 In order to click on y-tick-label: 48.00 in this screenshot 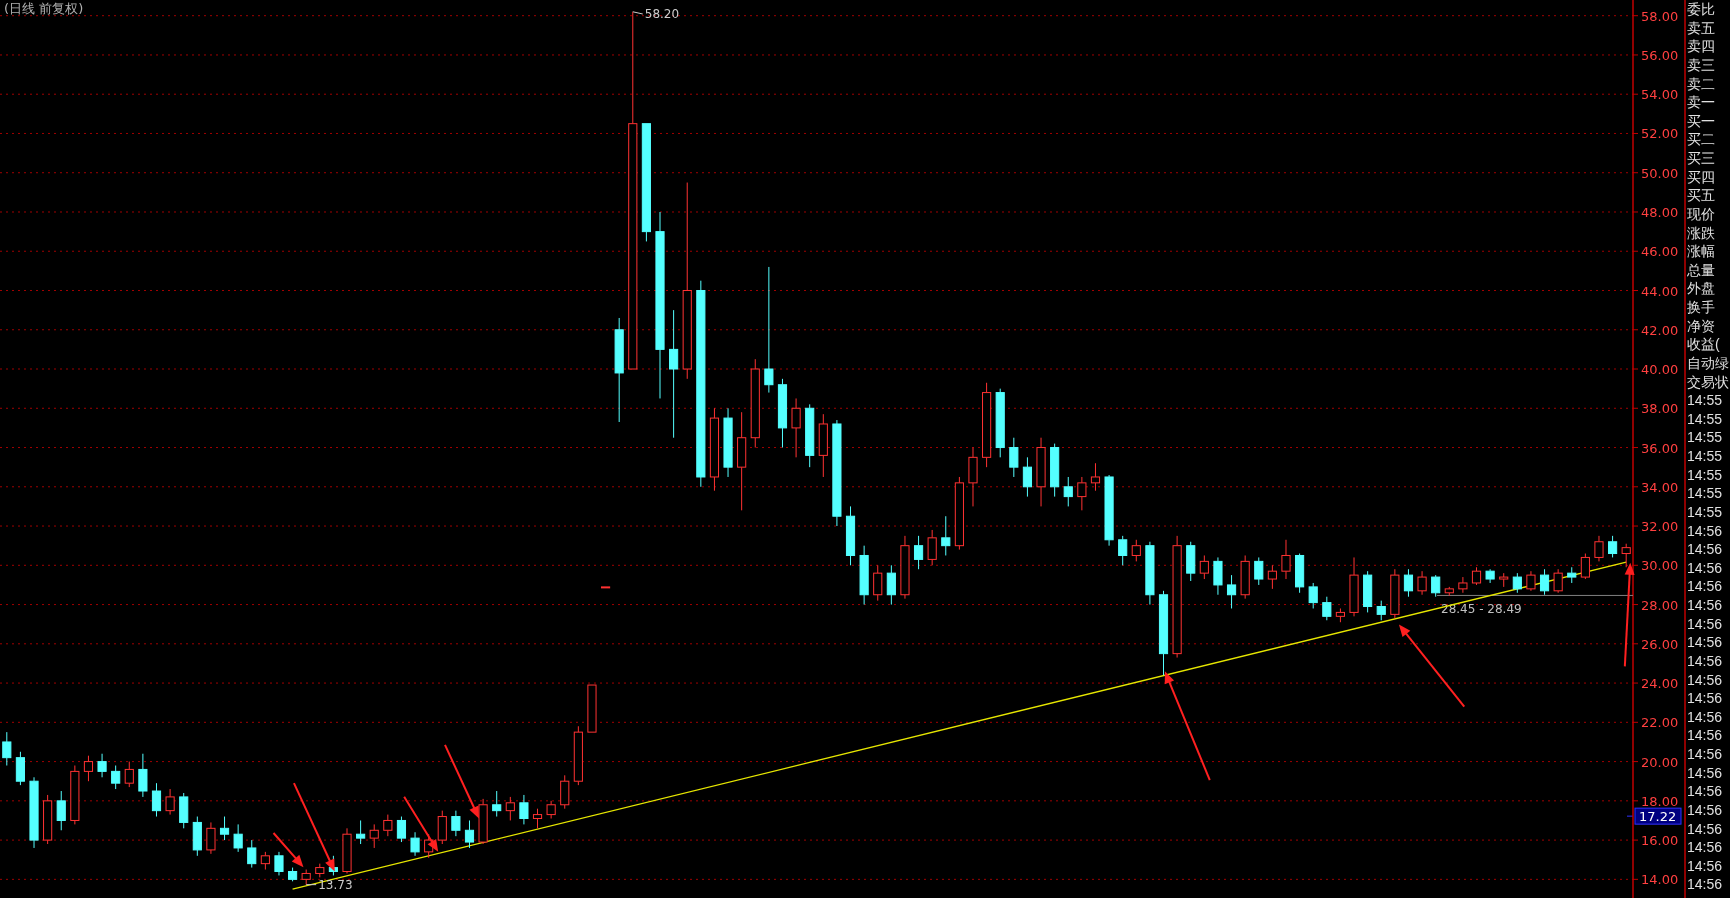, I will do `click(1660, 212)`.